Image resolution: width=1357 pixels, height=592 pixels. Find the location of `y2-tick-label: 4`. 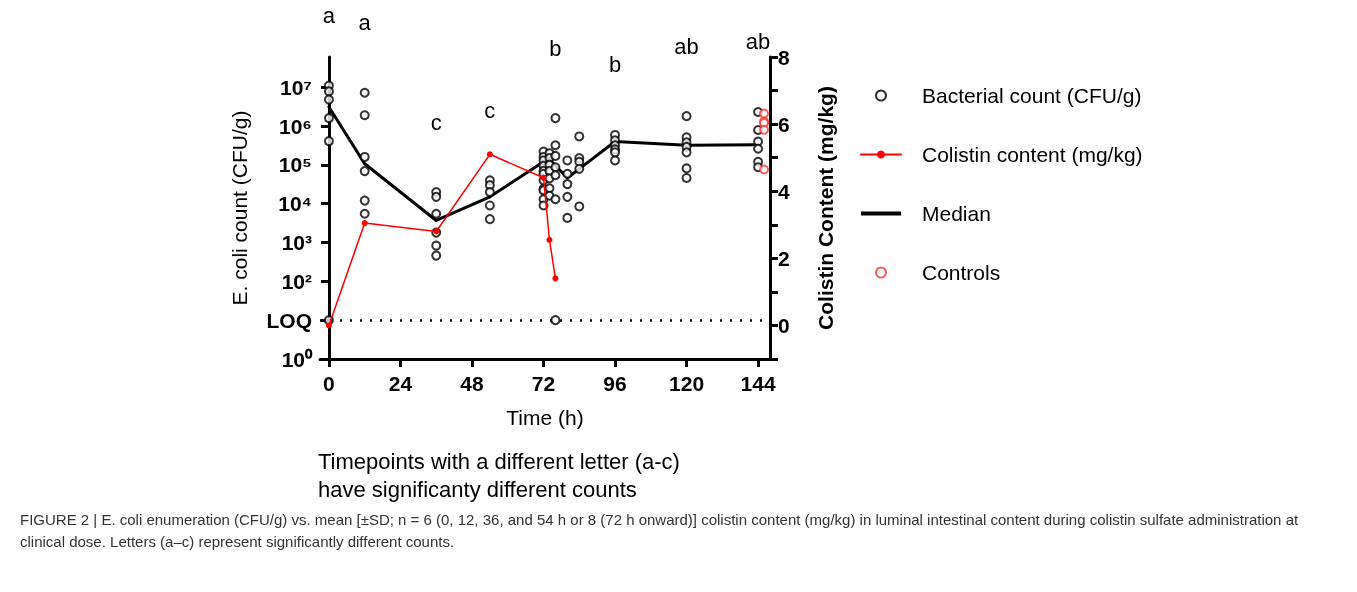

y2-tick-label: 4 is located at coordinates (784, 191).